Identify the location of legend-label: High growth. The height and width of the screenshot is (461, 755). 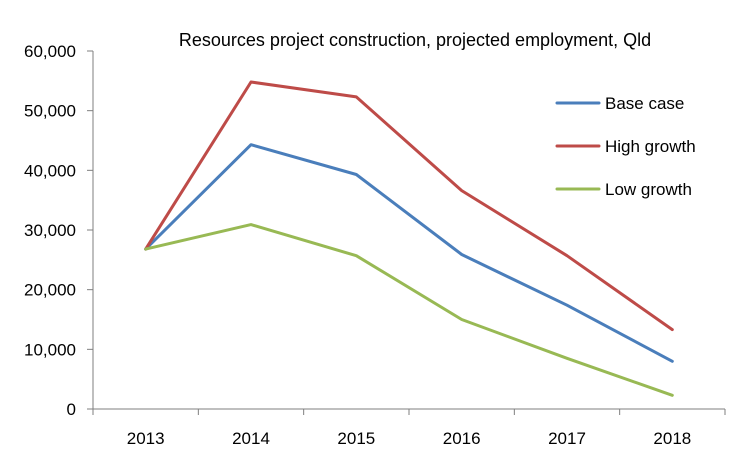
(650, 146).